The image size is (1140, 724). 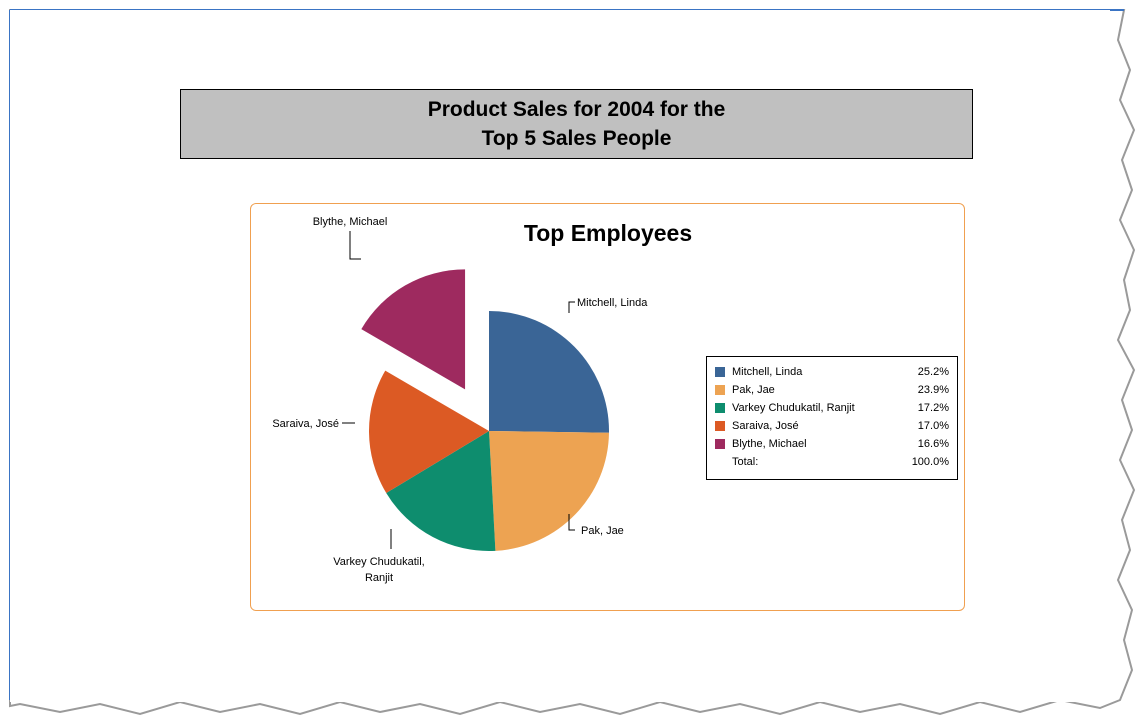 What do you see at coordinates (612, 303) in the screenshot?
I see `label-mitchell: Mitchell, Linda` at bounding box center [612, 303].